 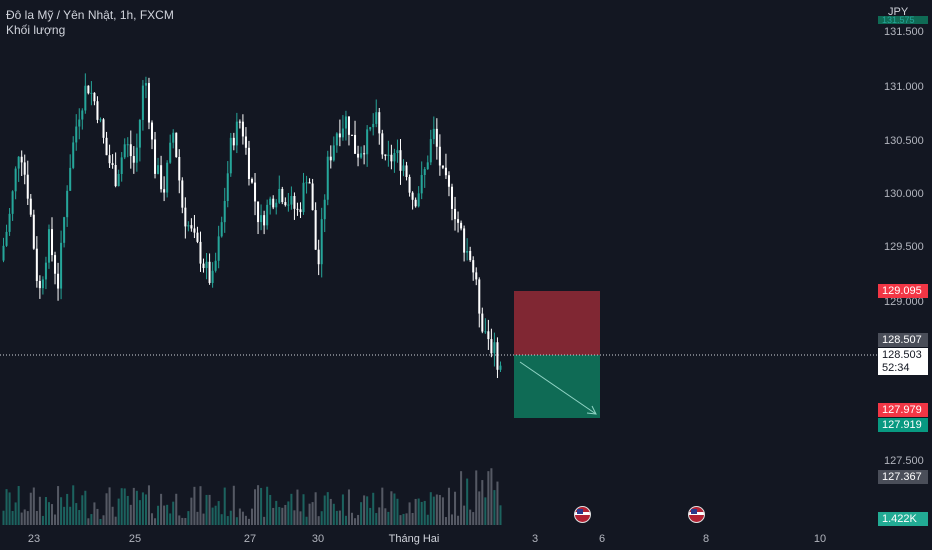 I want to click on symbol-legend: Đô la Mỹ / Yên Nhật, 1h, FXCM, so click(x=90, y=15).